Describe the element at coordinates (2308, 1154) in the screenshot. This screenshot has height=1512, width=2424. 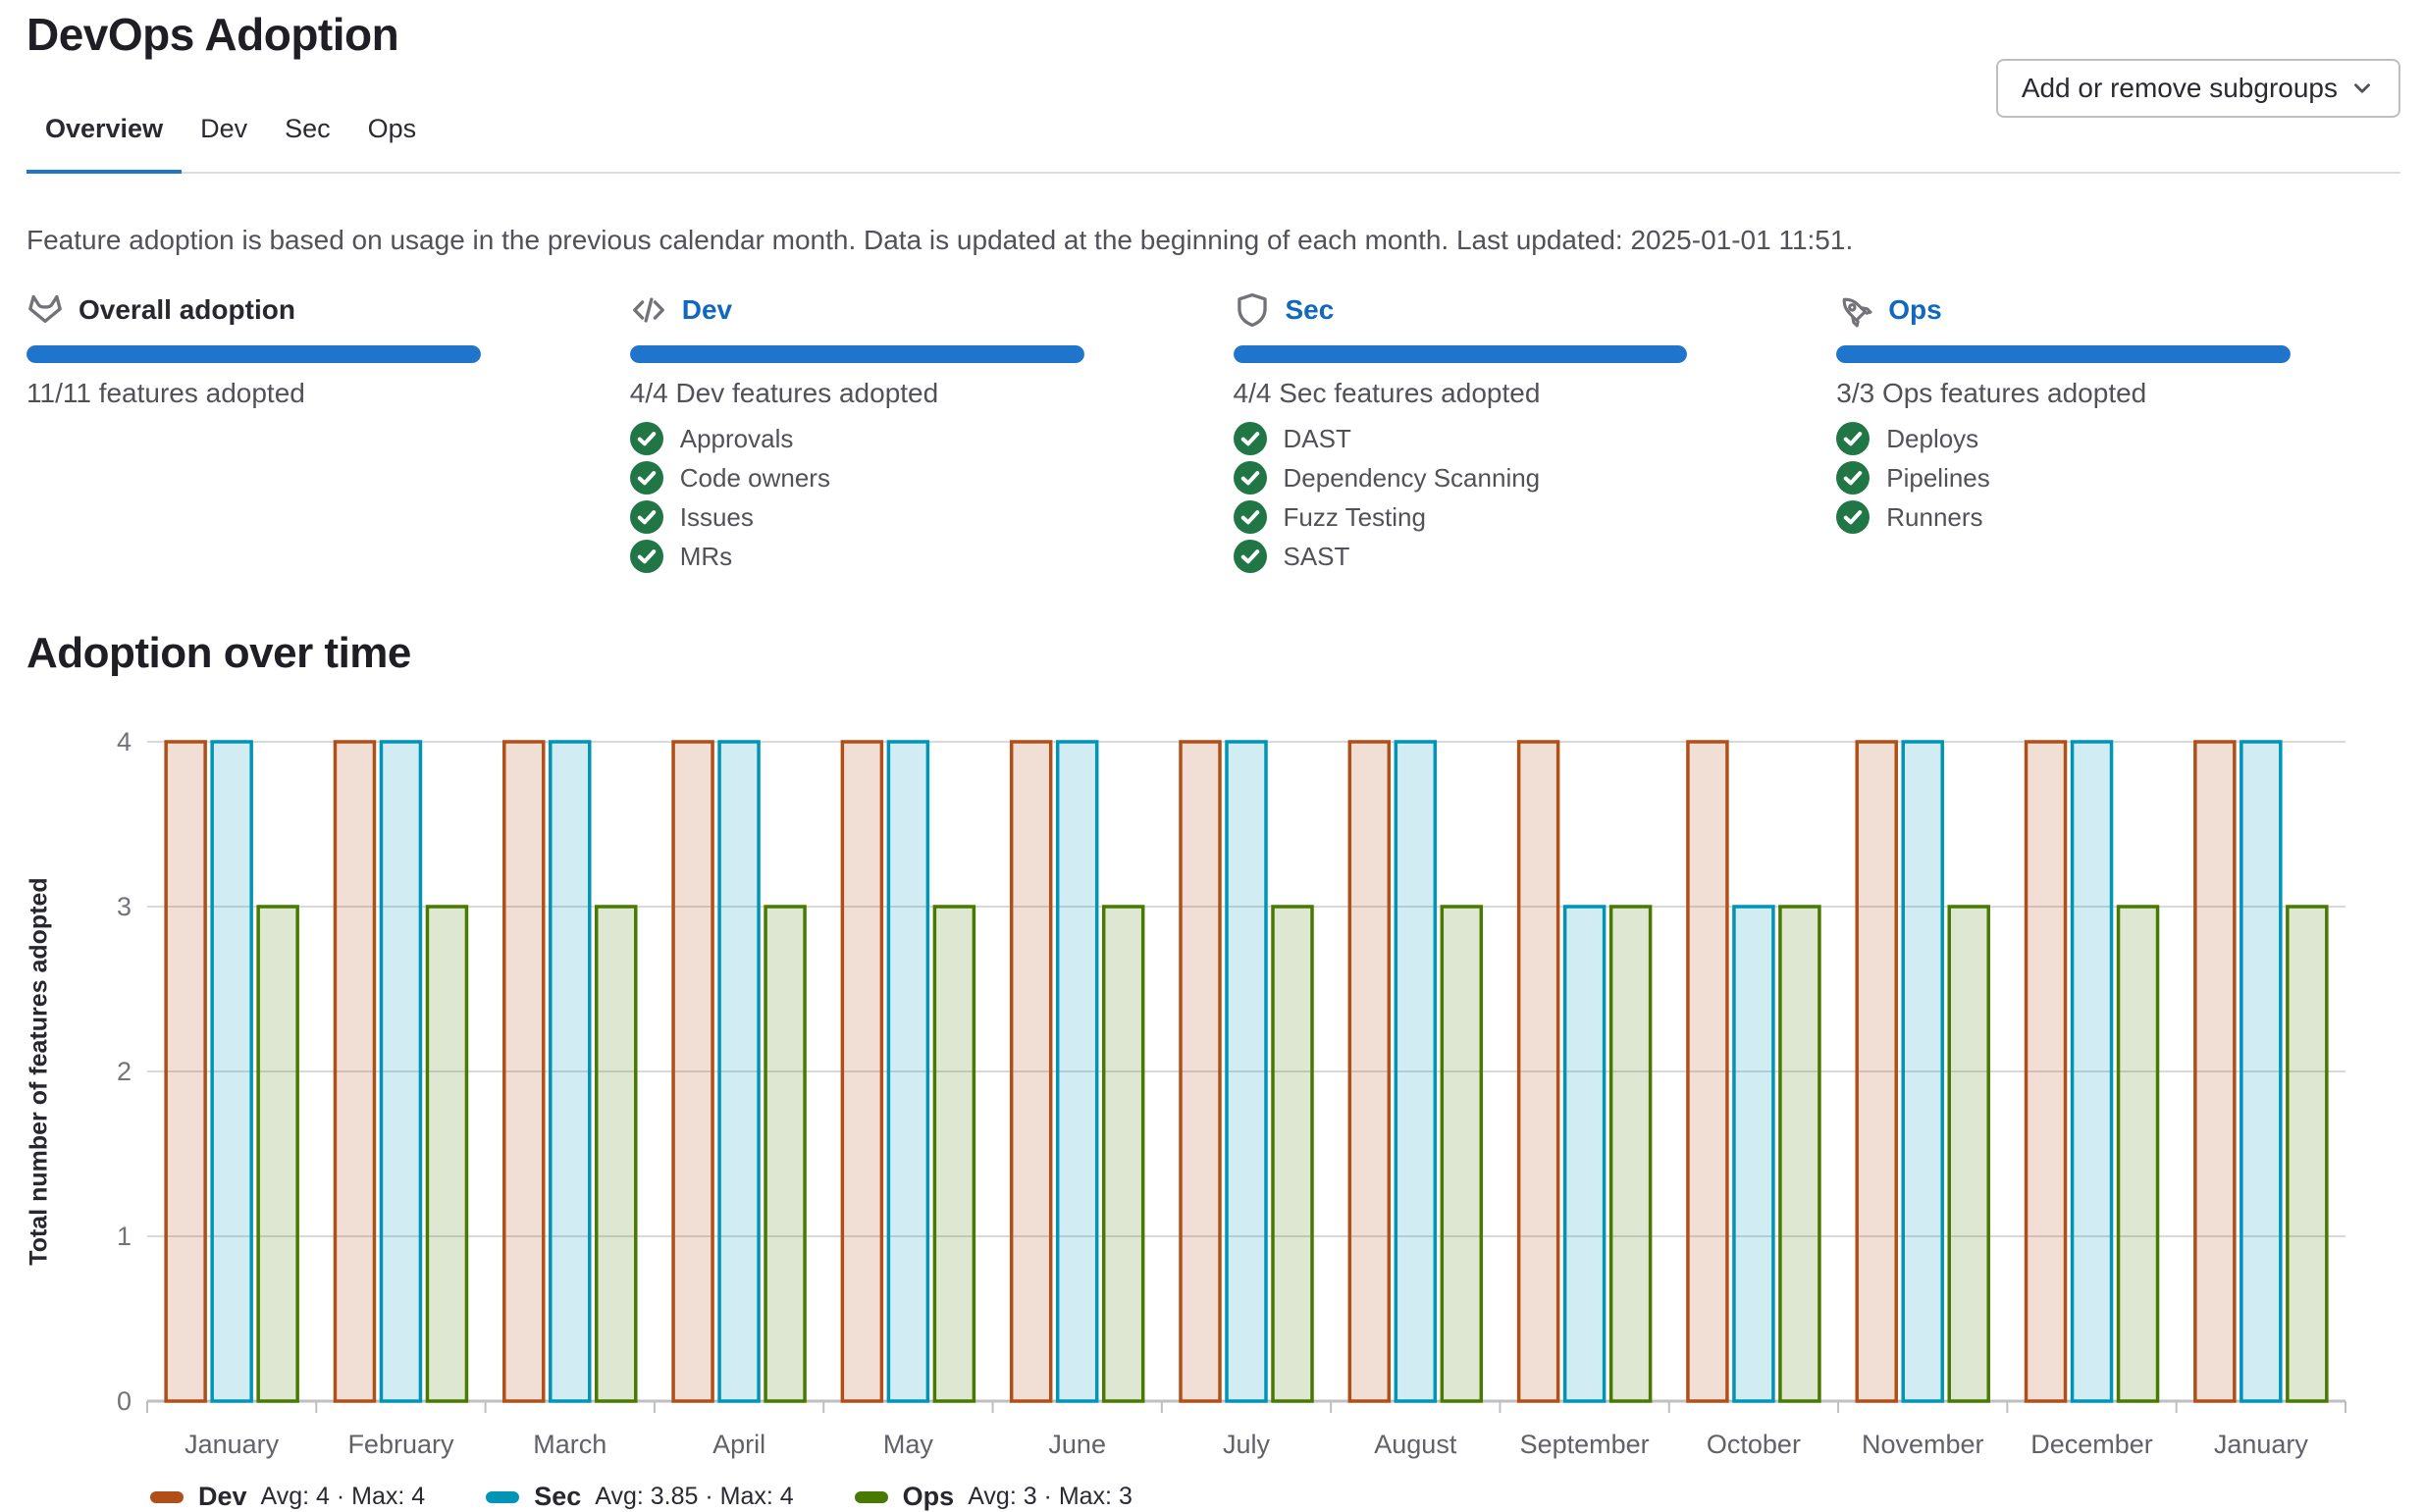
I see `bar-ops-13-january` at that location.